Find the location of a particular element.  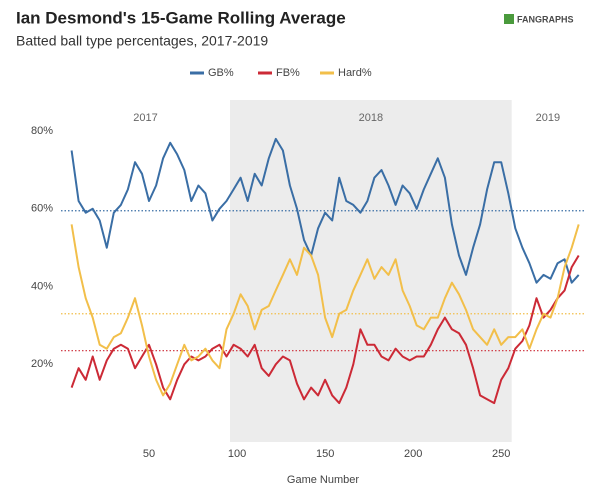

x-tick-label: 50 is located at coordinates (149, 454).